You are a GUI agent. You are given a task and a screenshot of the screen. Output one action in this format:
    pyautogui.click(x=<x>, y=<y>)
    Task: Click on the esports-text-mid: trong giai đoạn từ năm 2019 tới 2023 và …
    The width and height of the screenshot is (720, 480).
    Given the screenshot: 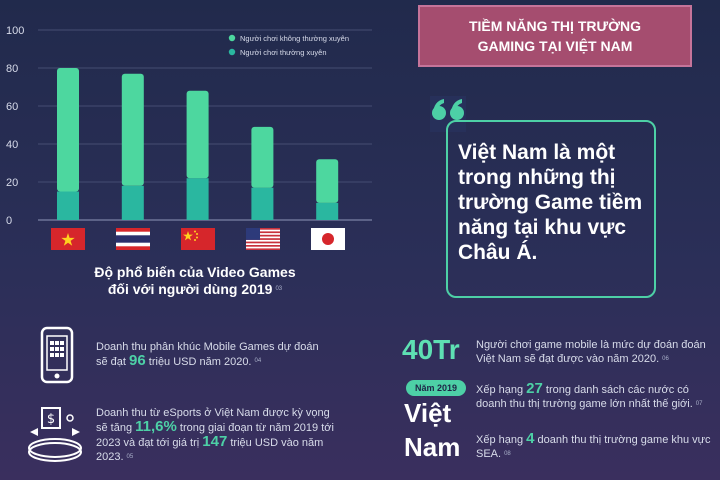 What is the action you would take?
    pyautogui.click(x=215, y=435)
    